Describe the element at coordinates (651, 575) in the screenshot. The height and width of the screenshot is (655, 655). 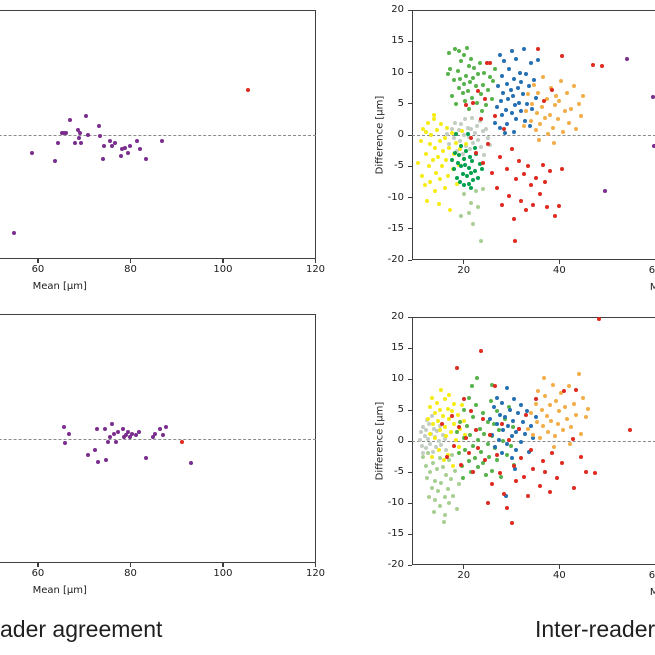
I see `x-tick-label: 60` at that location.